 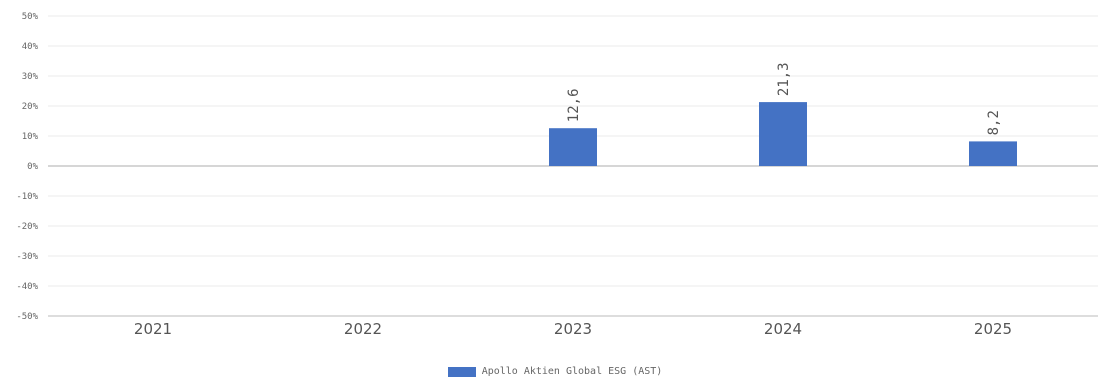 I want to click on y-tick-label: 0%, so click(x=32, y=167).